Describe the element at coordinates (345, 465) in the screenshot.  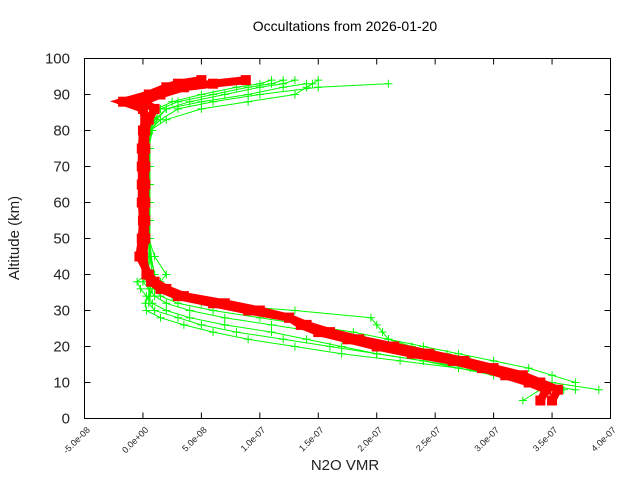
I see `x-axis-label: N2O VMR` at that location.